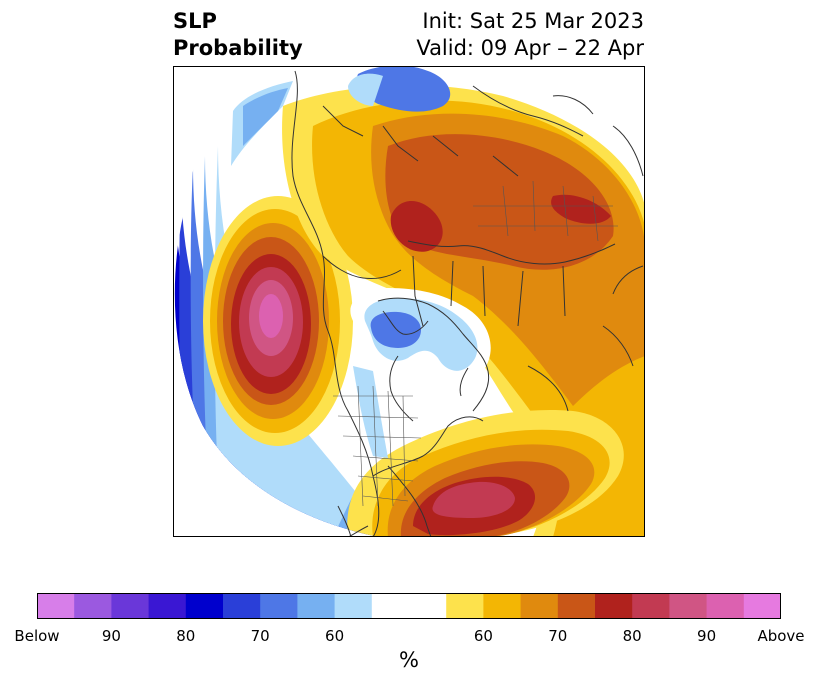 The width and height of the screenshot is (819, 686). I want to click on map-title: SLP Probability, so click(238, 35).